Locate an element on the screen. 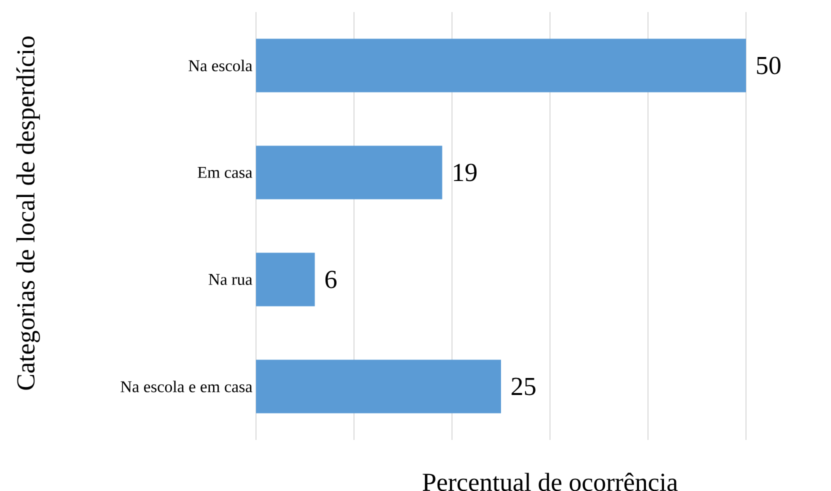 The width and height of the screenshot is (831, 491). y-tick-label: Na escola is located at coordinates (220, 66).